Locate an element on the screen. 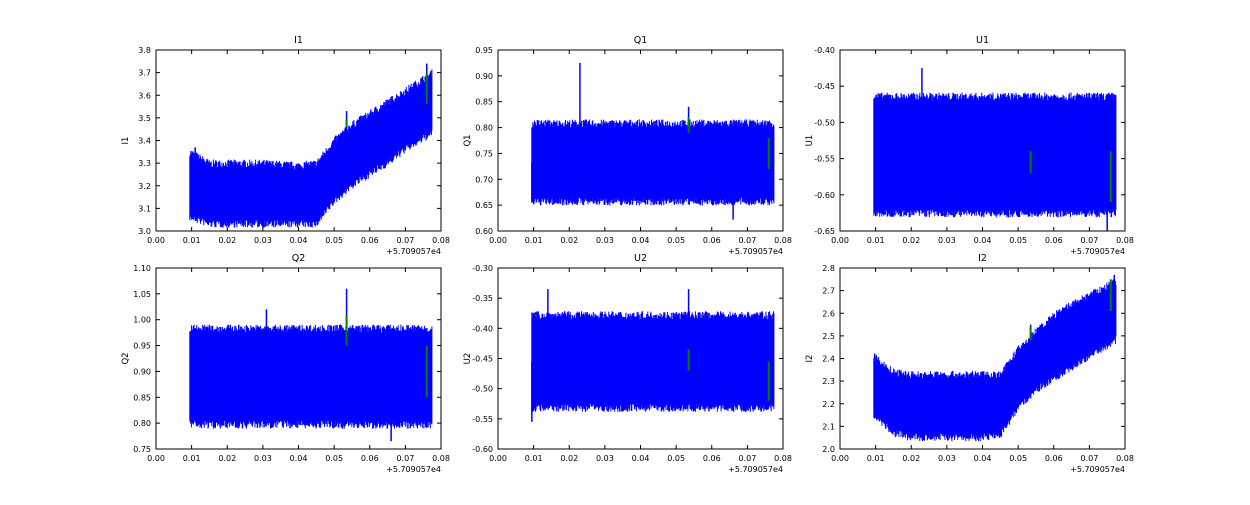  y-tick-label: 3.7 is located at coordinates (144, 73).